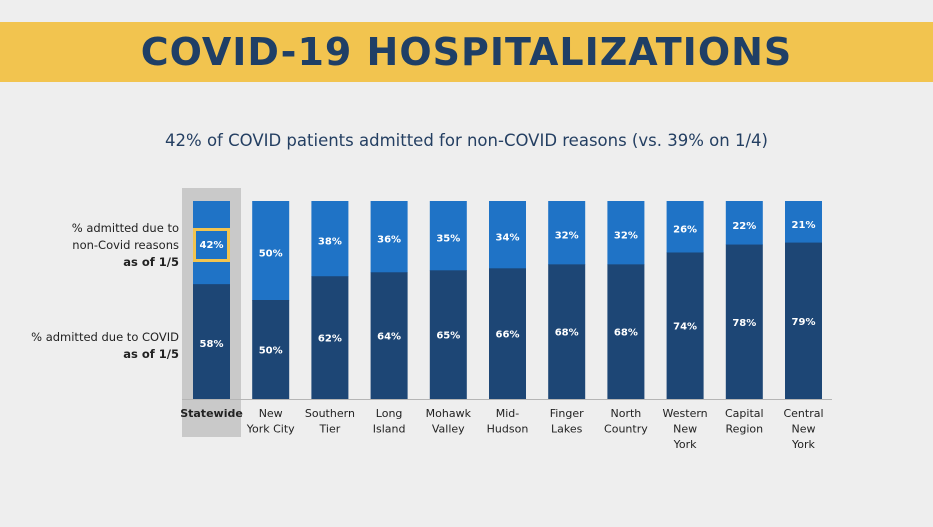 This screenshot has width=933, height=527. I want to click on page-title: COVID-19 HOSPITALIZATIONS, so click(466, 52).